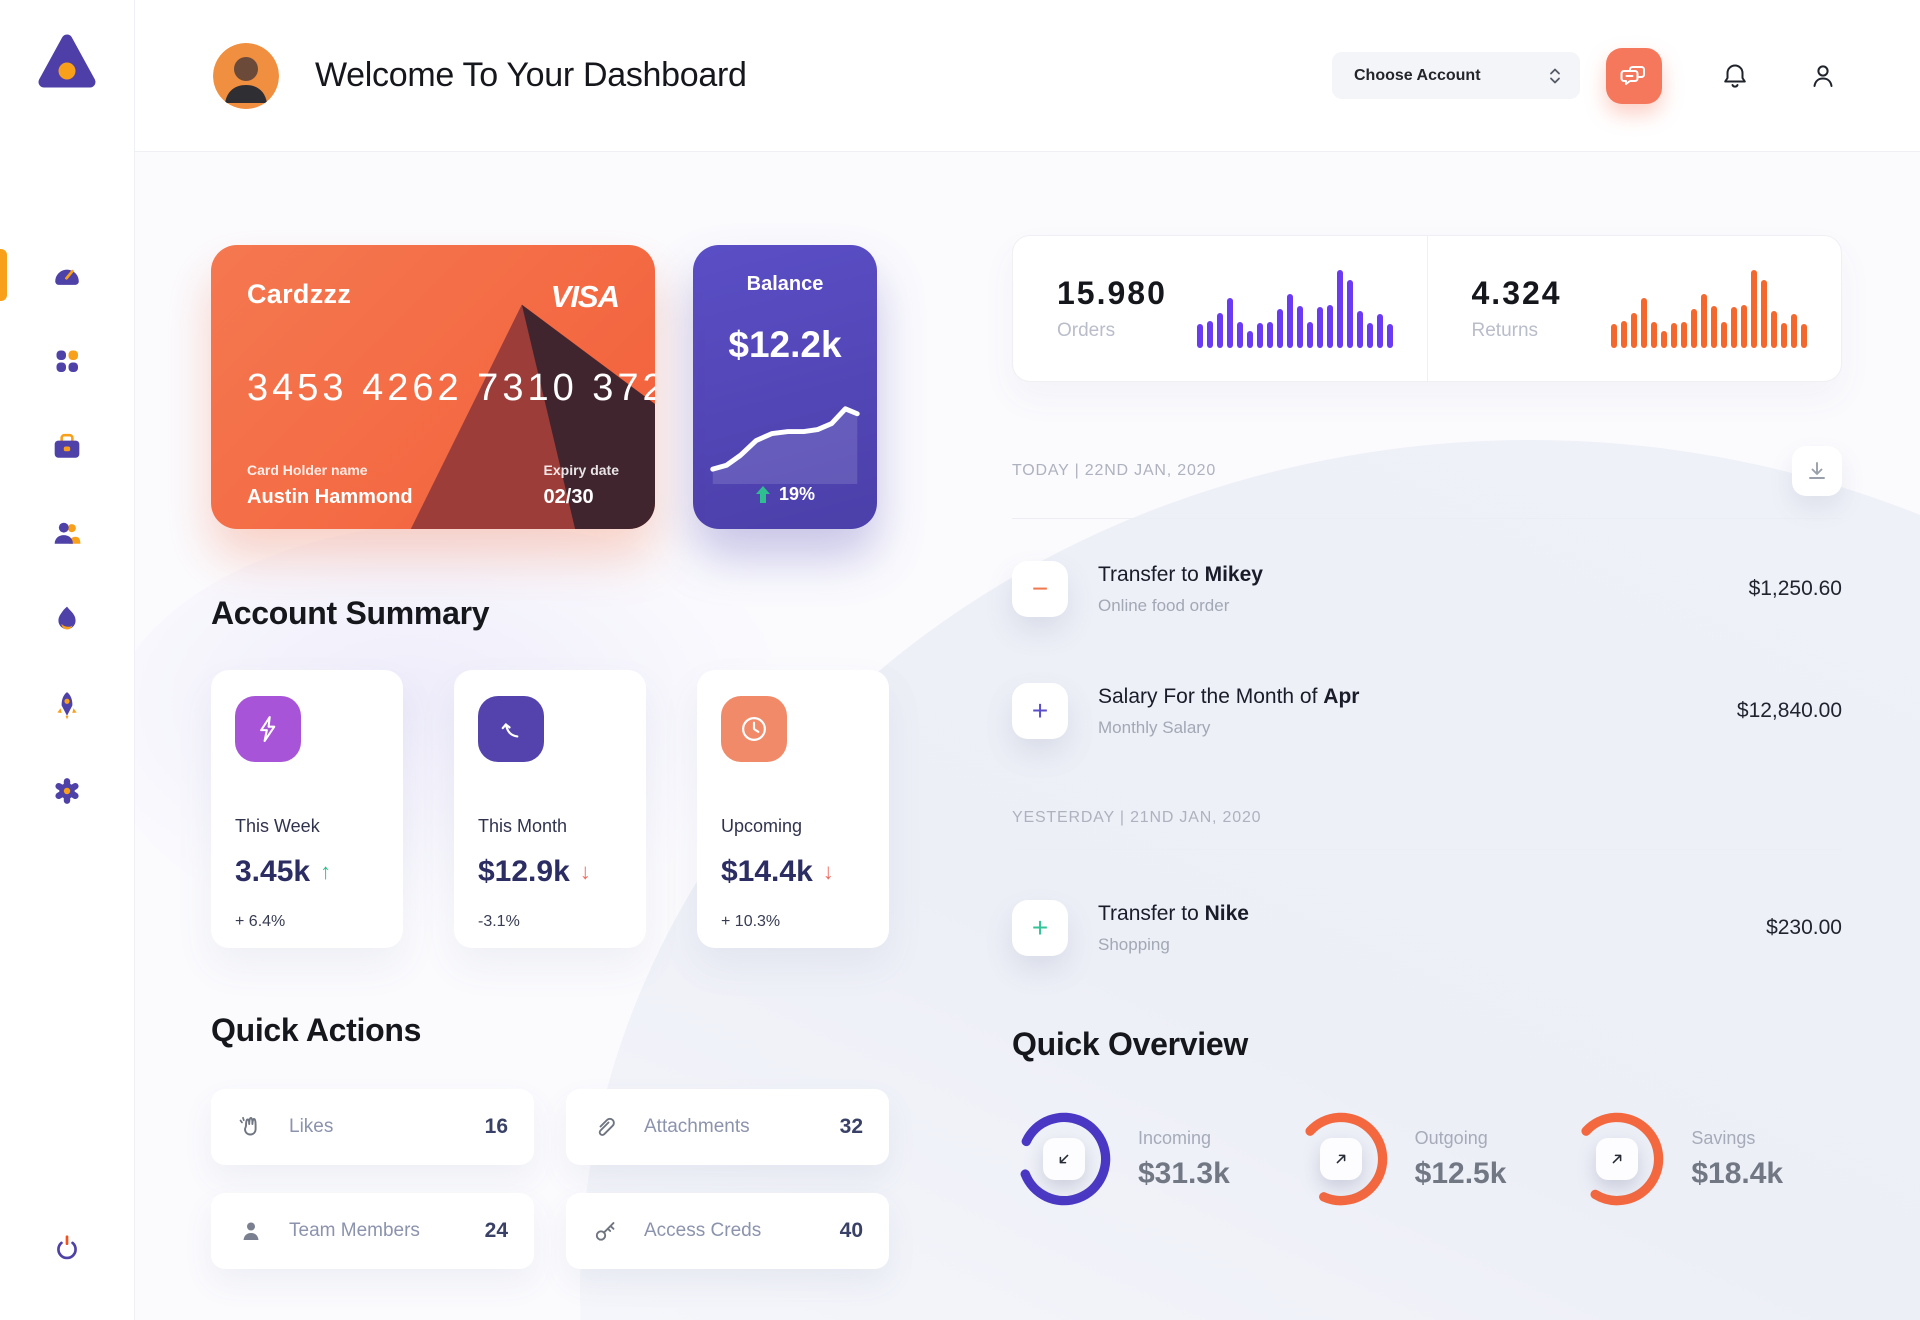  Describe the element at coordinates (797, 494) in the screenshot. I see `balance-change: 19%` at that location.